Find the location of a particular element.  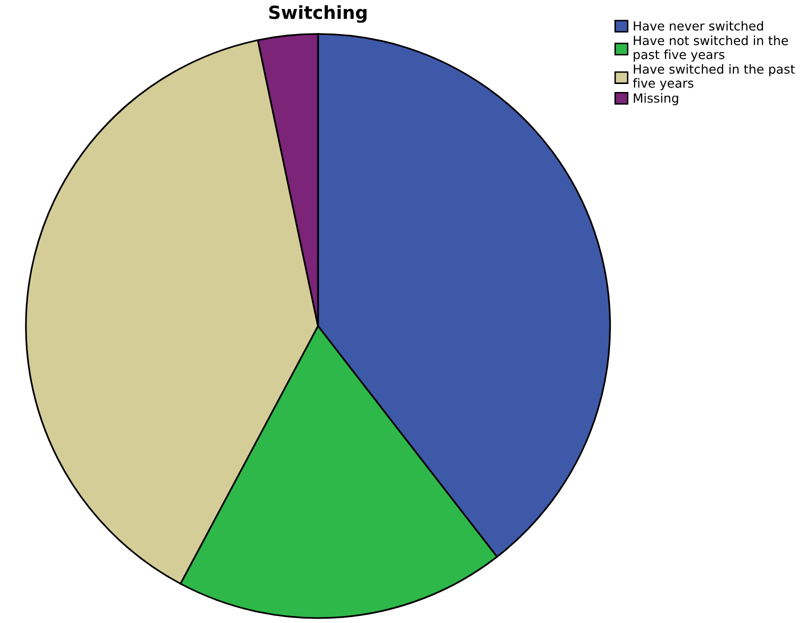

legend-label: Missing is located at coordinates (656, 99).